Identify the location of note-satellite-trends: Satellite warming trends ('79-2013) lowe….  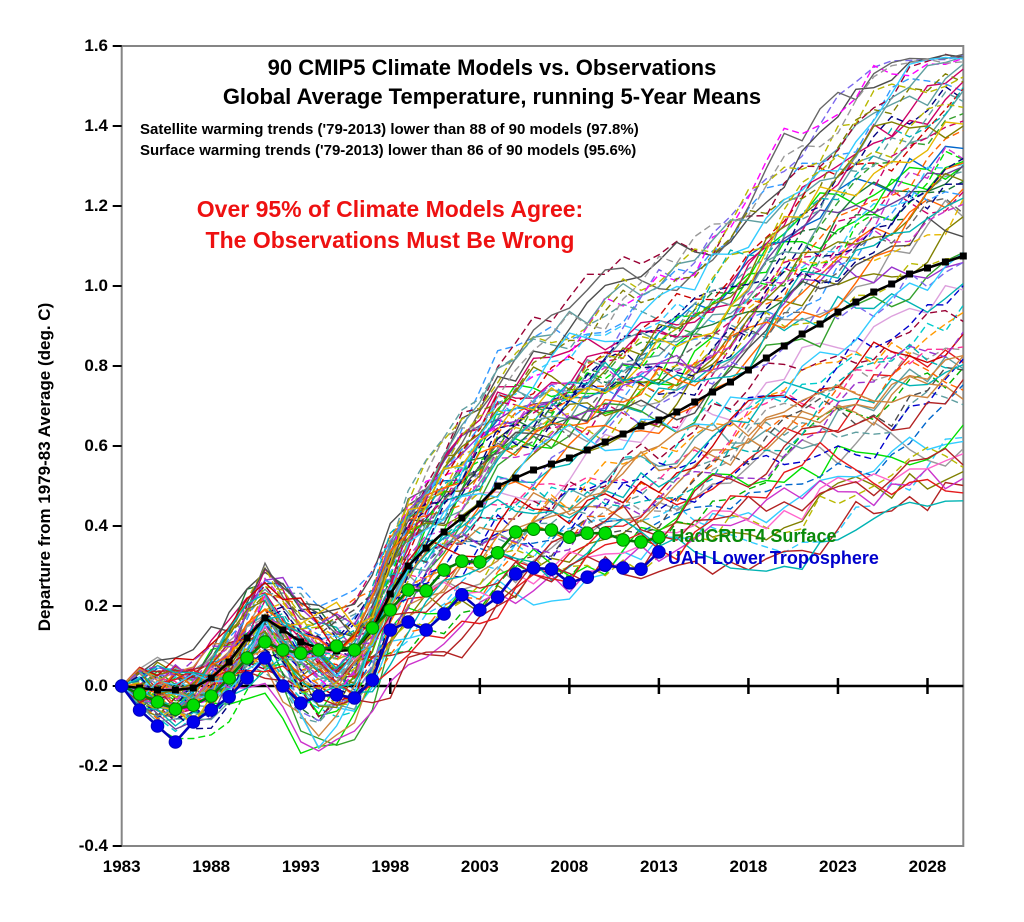
(389, 129).